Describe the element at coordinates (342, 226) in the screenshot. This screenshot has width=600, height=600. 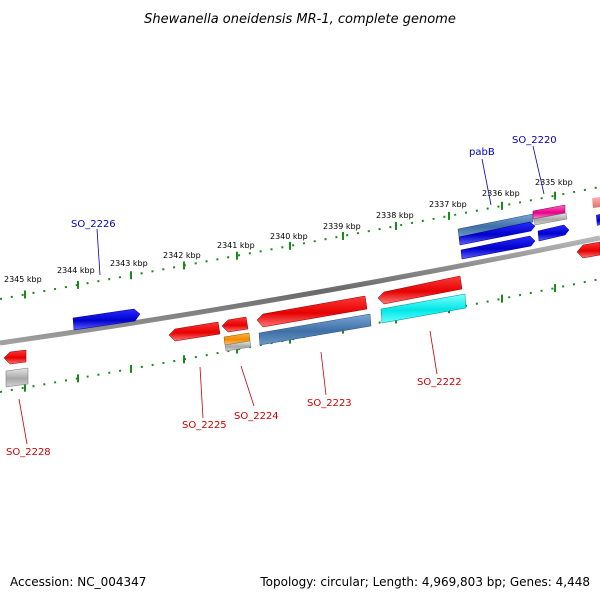
I see `kbp-label: 2339 kbp` at that location.